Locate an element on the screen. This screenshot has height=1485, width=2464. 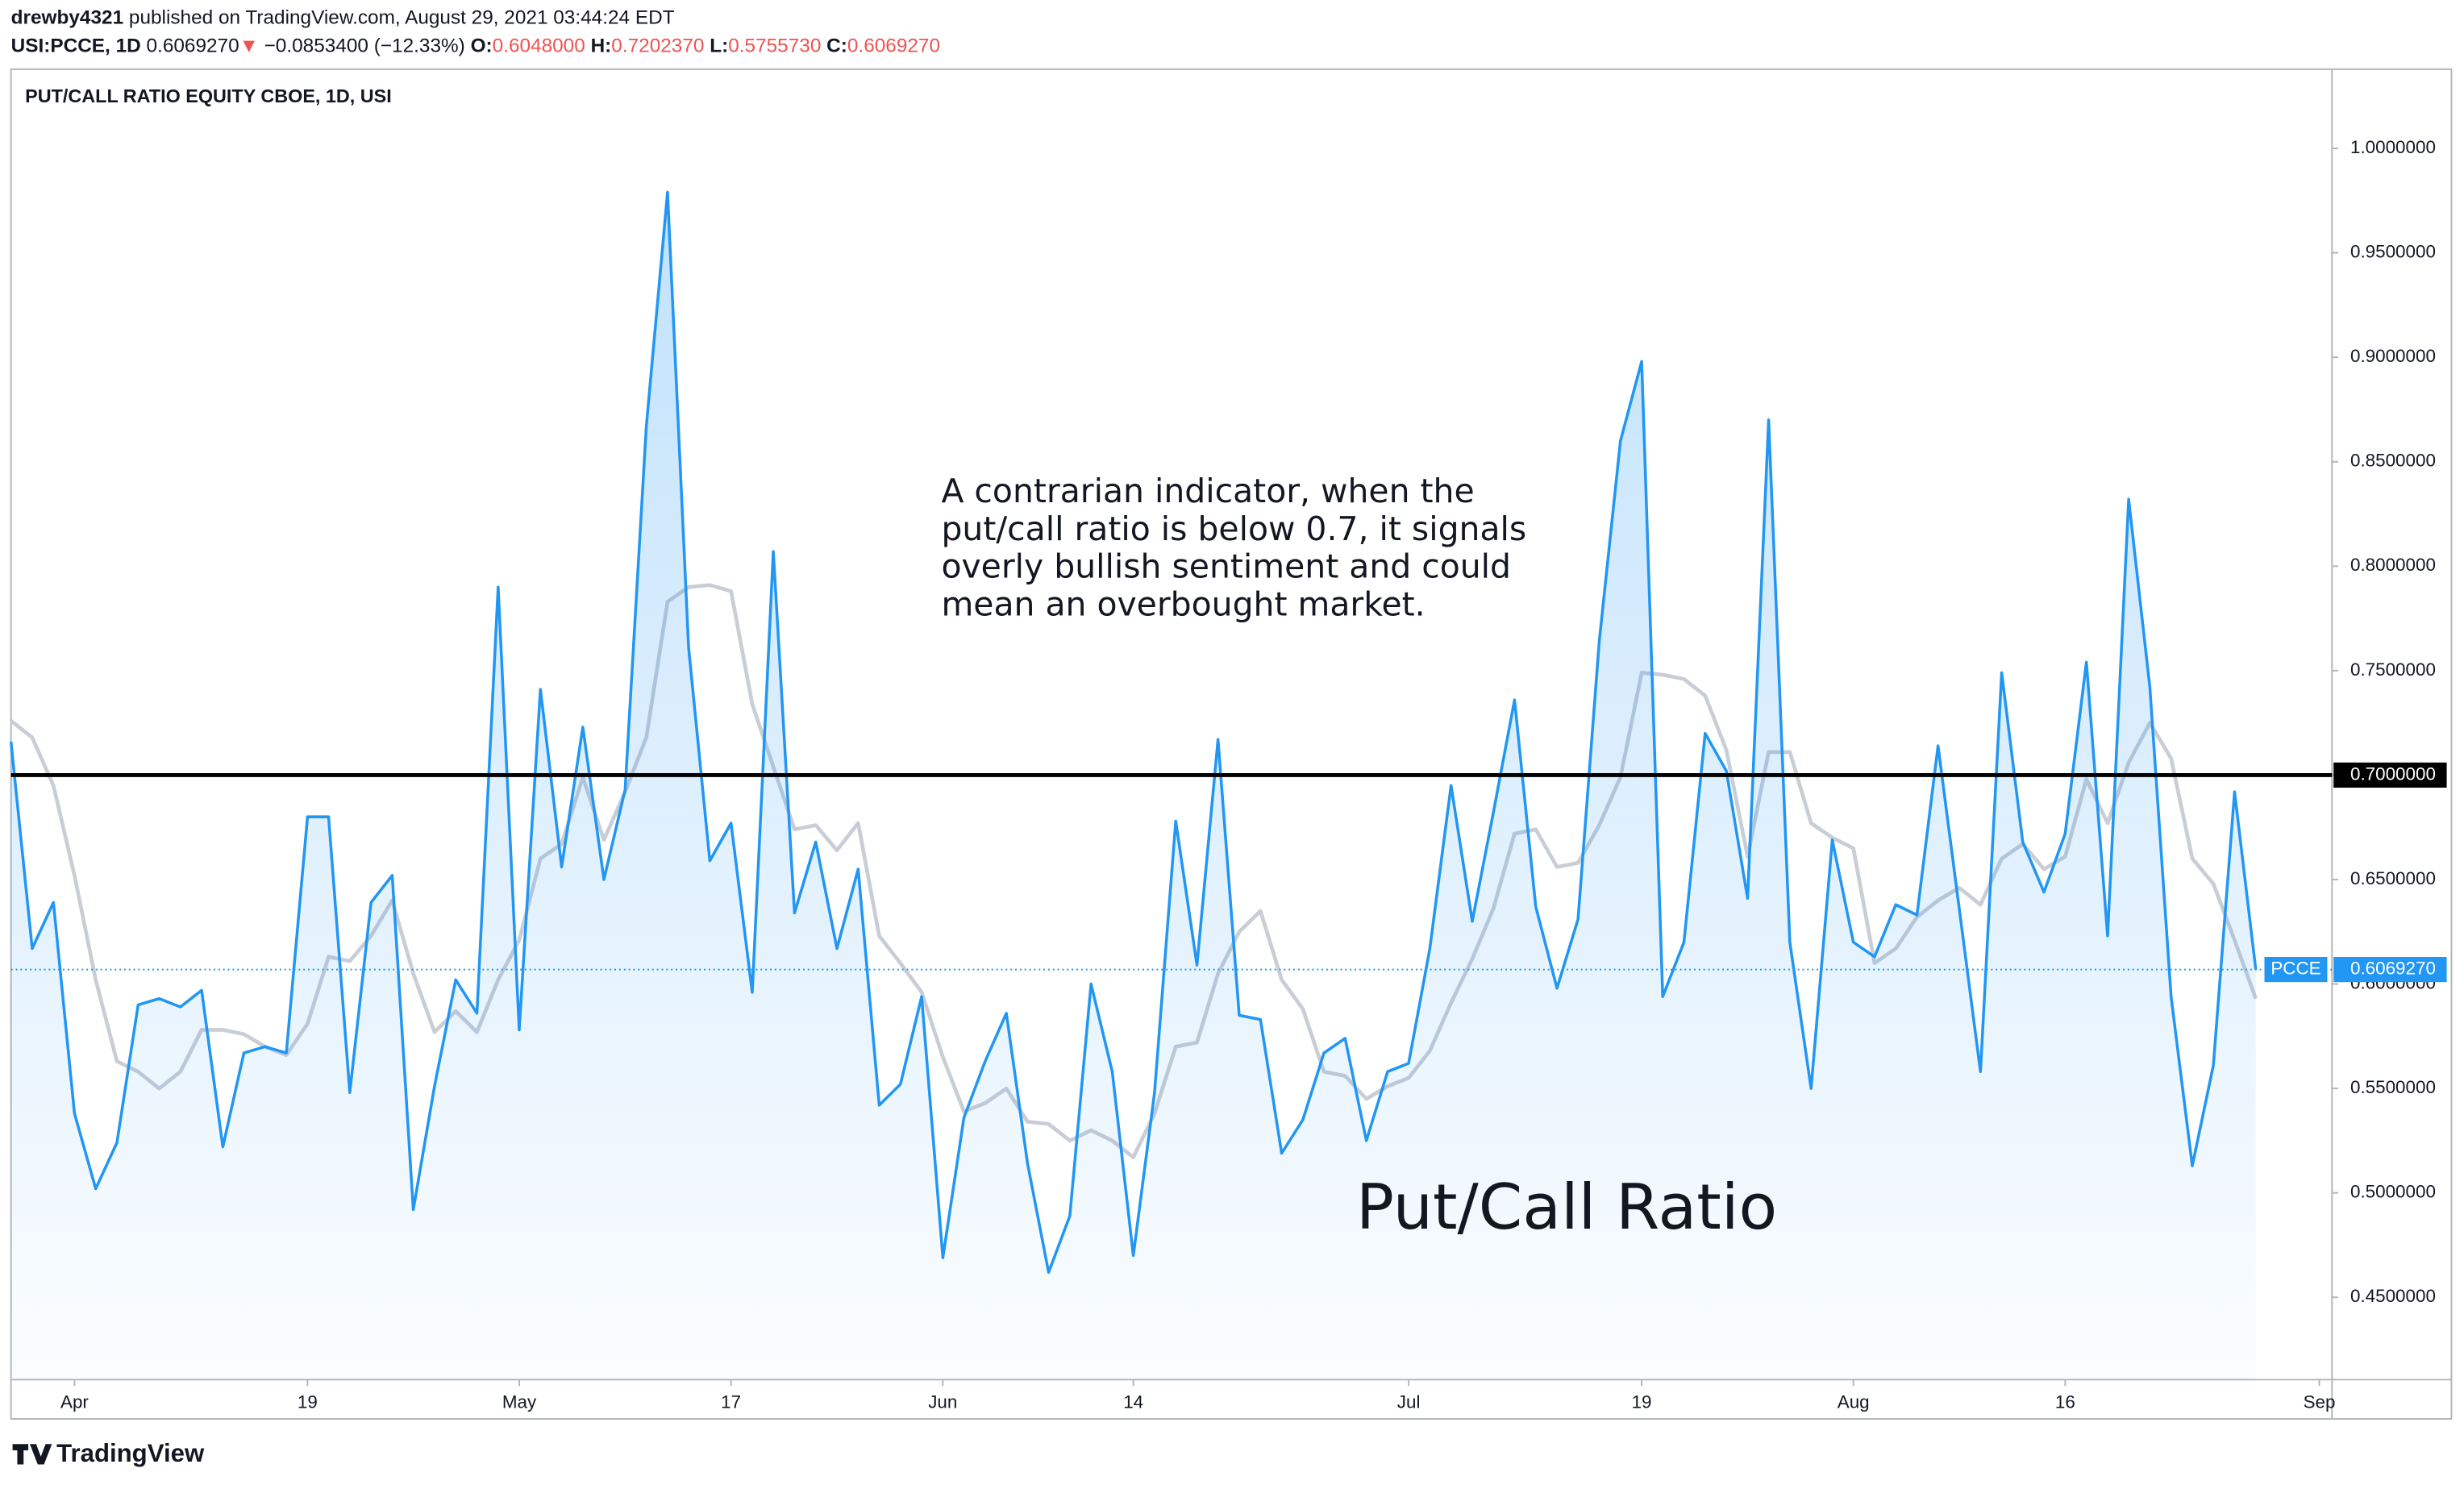
annotation-line: A contrarian indicator, when the is located at coordinates (1207, 491).